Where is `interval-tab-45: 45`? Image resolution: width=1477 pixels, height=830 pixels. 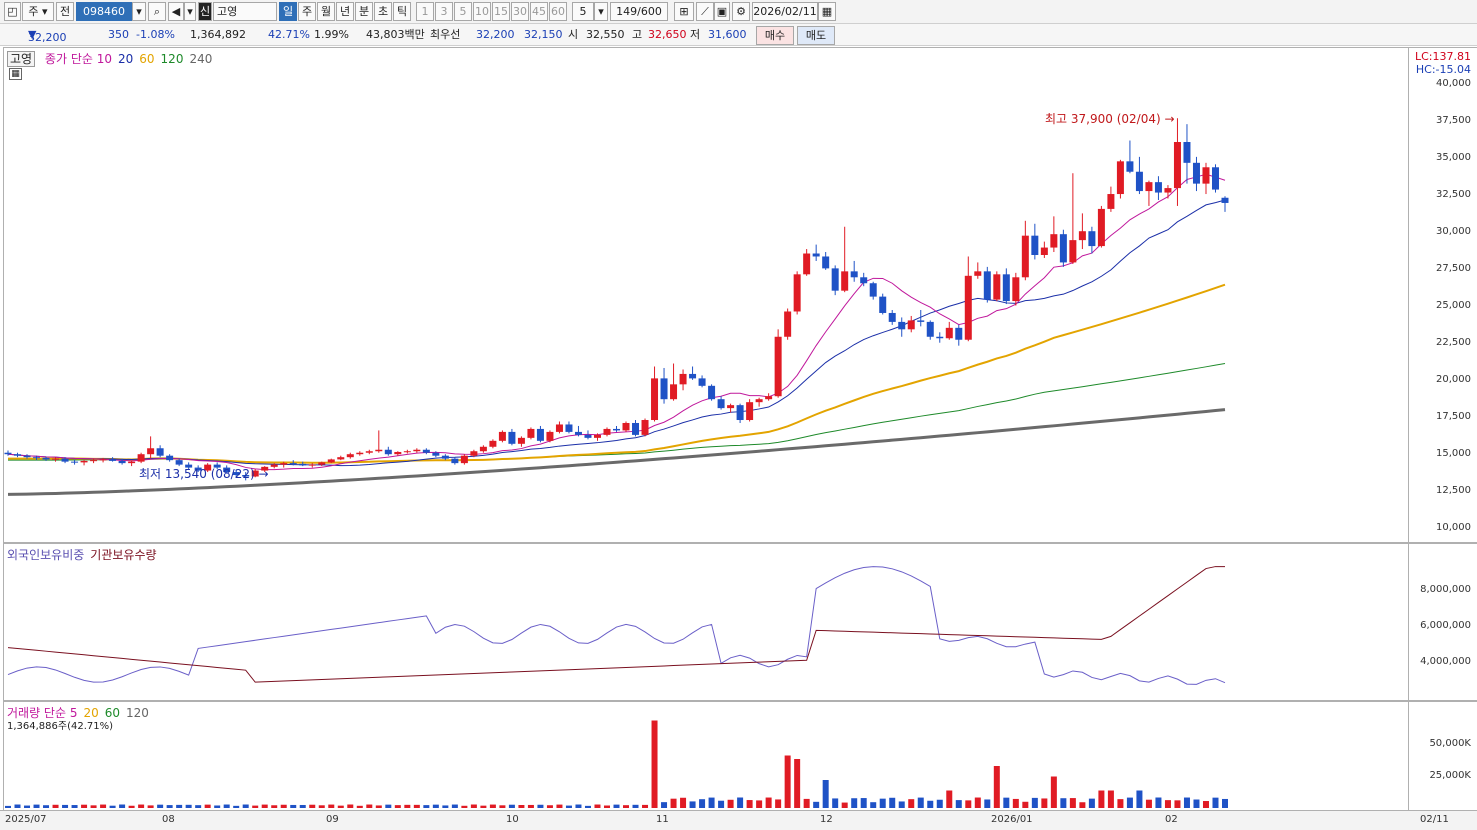 interval-tab-45: 45 is located at coordinates (539, 11).